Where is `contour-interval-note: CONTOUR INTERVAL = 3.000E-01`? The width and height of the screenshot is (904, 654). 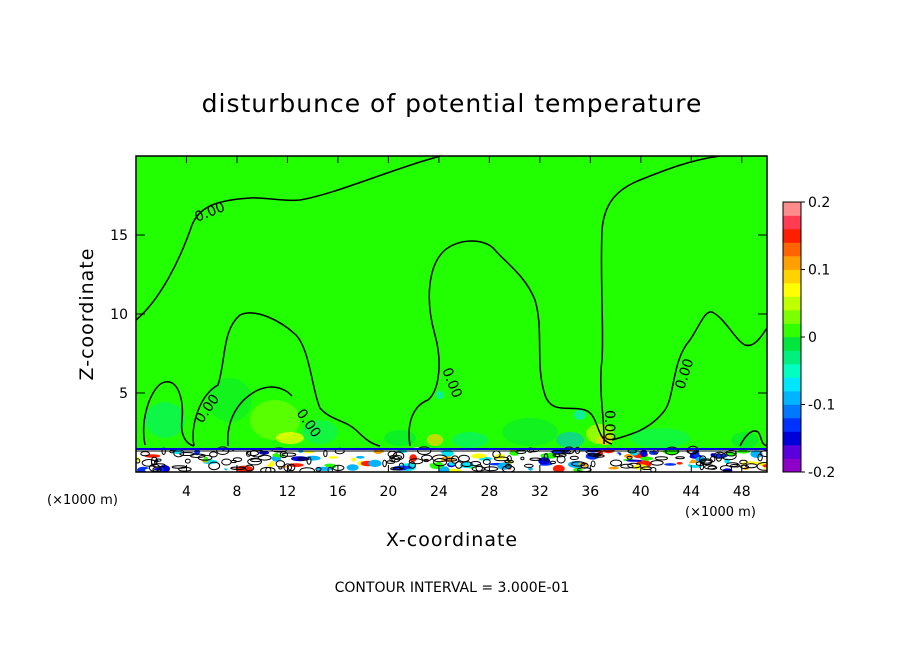 contour-interval-note: CONTOUR INTERVAL = 3.000E-01 is located at coordinates (452, 588).